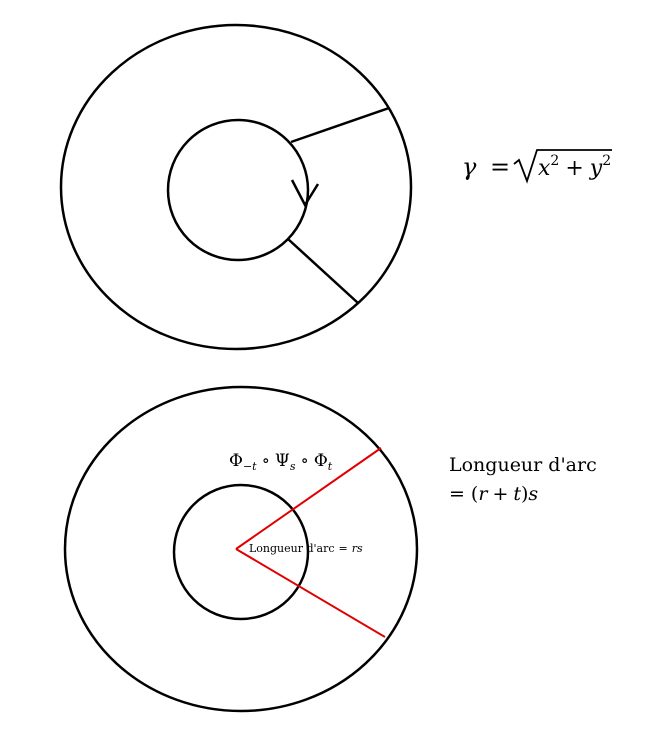  What do you see at coordinates (486, 167) in the screenshot?
I see `gamma-formula: γ =` at bounding box center [486, 167].